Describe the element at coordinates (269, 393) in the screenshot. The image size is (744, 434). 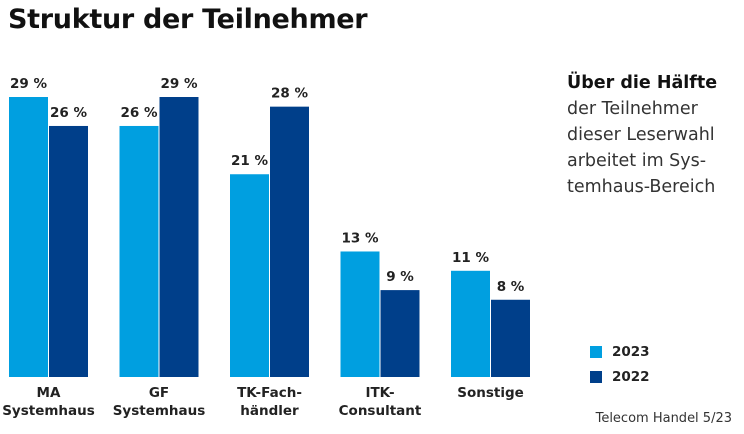
I see `category-label-tk-fach-h-ndler-line-1: TK-Fach-` at that location.